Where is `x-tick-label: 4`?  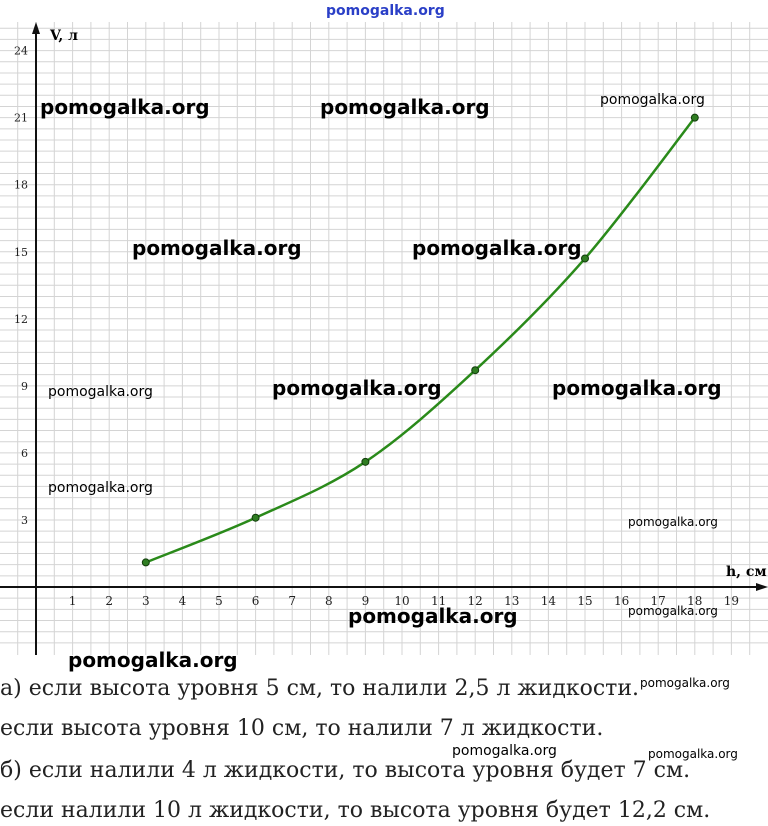 x-tick-label: 4 is located at coordinates (183, 601).